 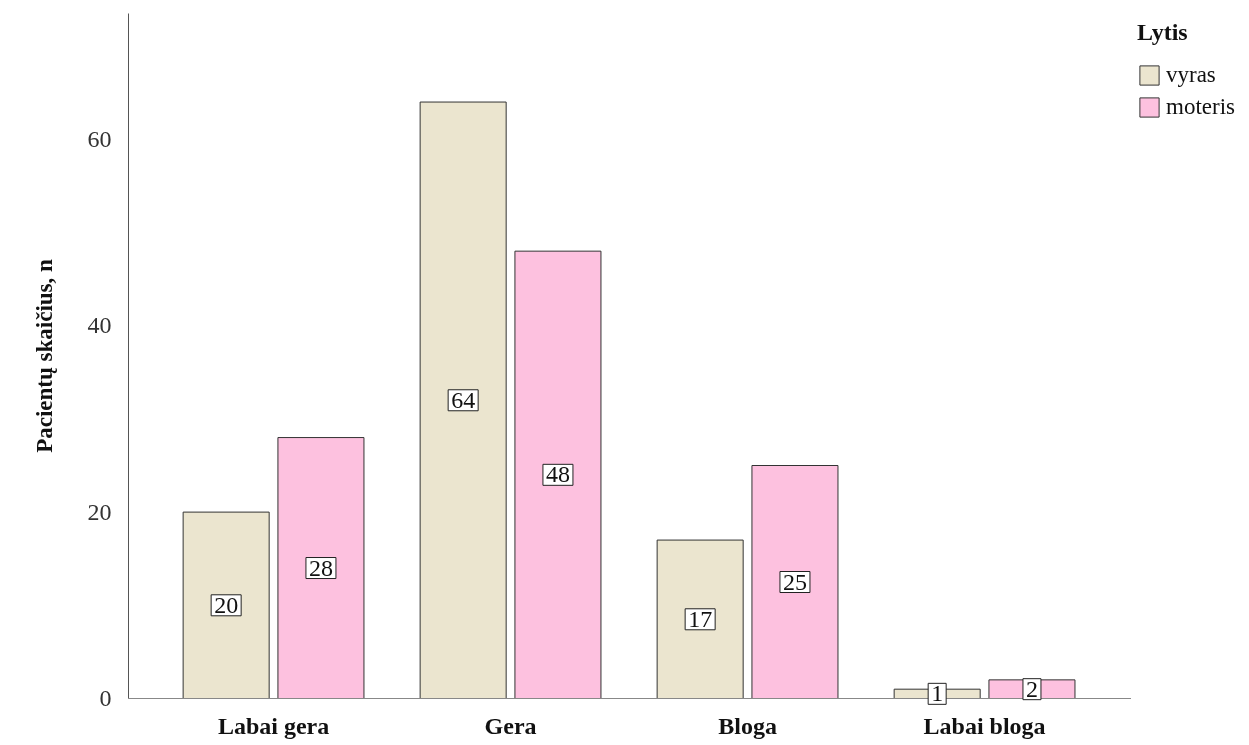 I want to click on data-label: 17, so click(x=700, y=618).